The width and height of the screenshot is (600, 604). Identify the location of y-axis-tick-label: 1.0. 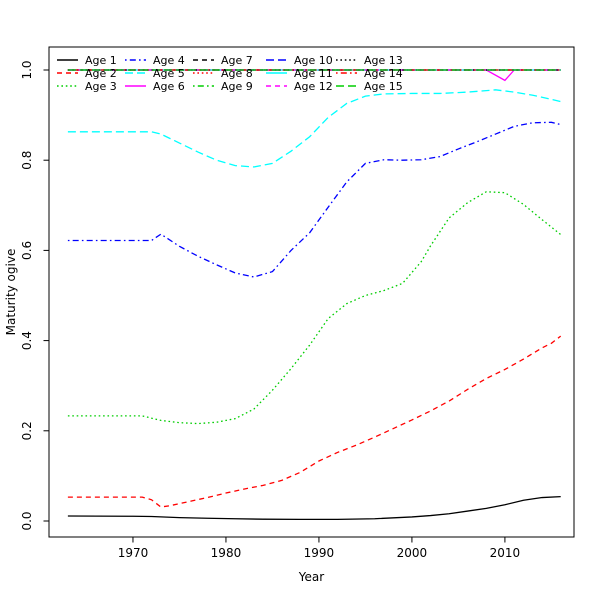
(27, 69).